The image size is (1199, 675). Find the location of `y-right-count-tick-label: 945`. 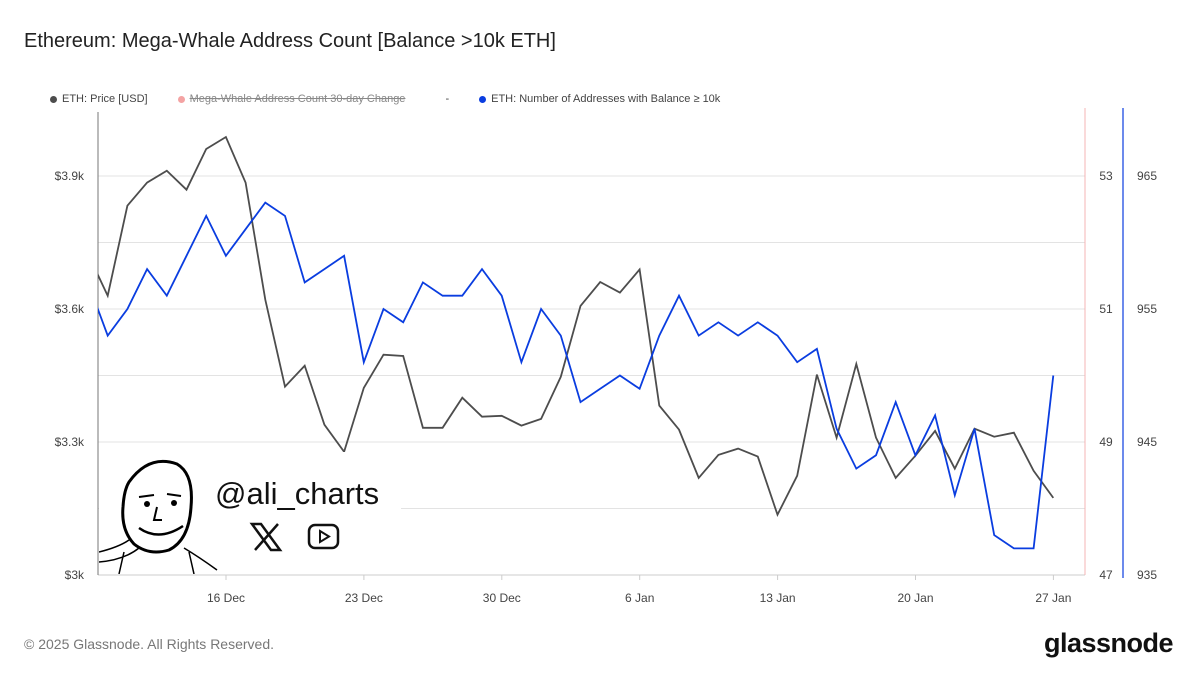

y-right-count-tick-label: 945 is located at coordinates (1147, 442).